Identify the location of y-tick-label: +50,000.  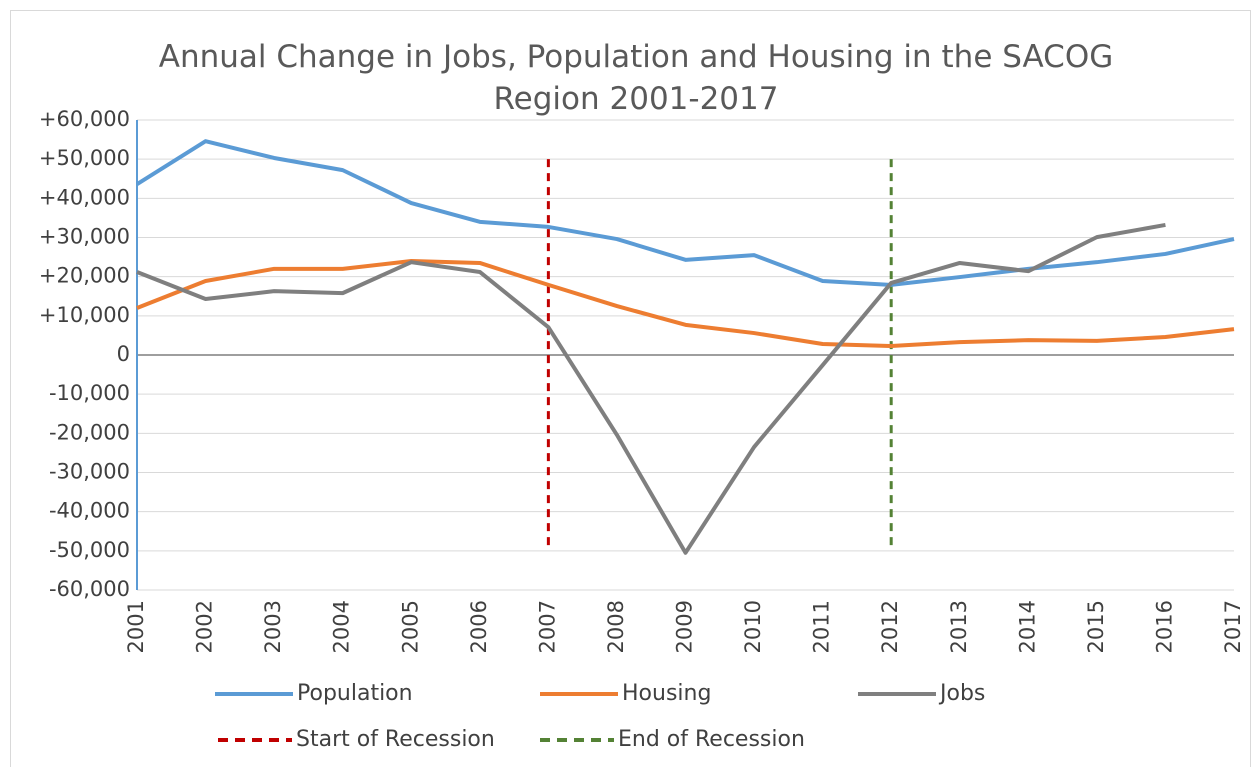
(84, 158).